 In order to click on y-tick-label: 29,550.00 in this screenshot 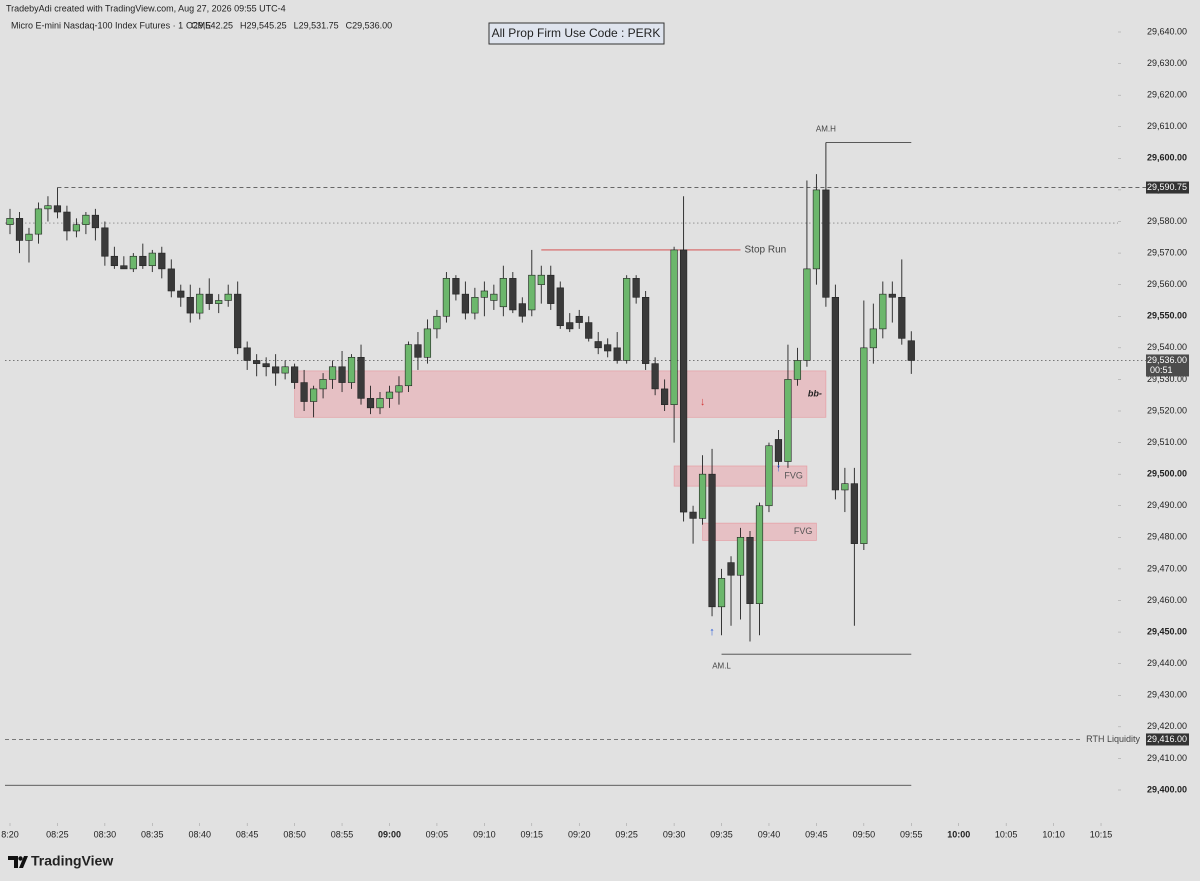, I will do `click(1167, 316)`.